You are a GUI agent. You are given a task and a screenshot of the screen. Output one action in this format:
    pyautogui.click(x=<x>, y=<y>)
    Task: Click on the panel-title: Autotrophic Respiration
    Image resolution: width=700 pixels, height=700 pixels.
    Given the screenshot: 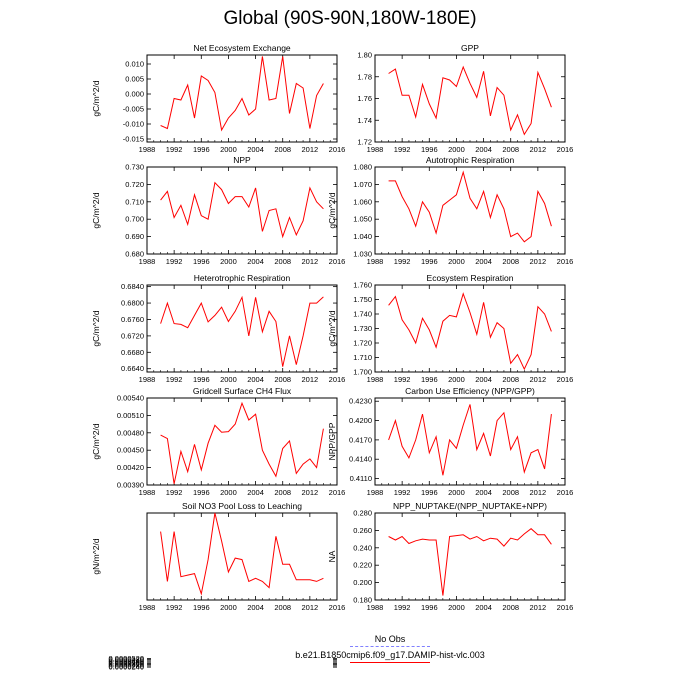 What is the action you would take?
    pyautogui.click(x=470, y=160)
    